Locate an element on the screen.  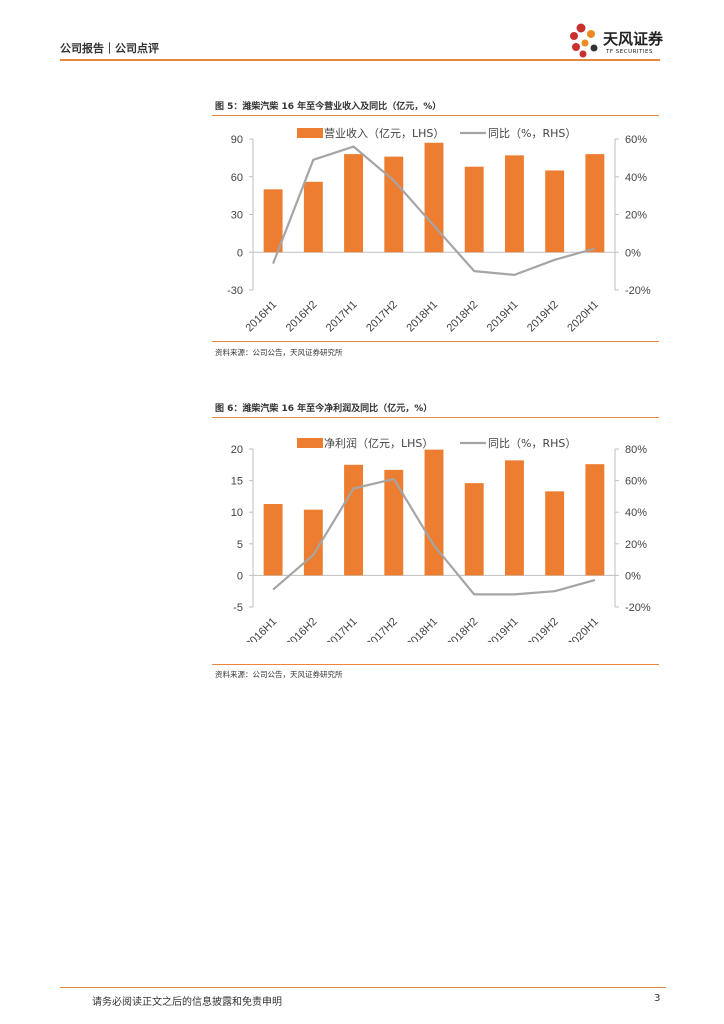
left-tick-label: 10 is located at coordinates (237, 513).